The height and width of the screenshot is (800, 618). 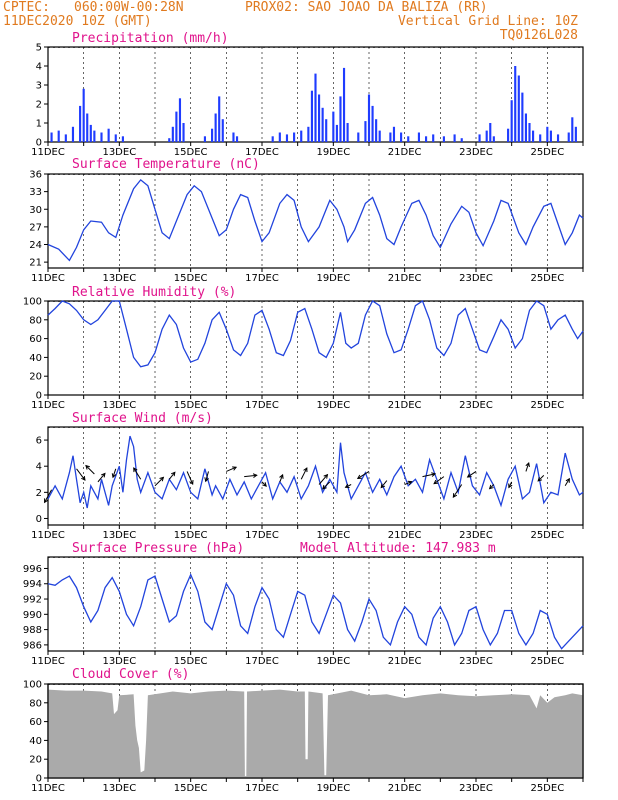 What do you see at coordinates (262, 278) in the screenshot?
I see `temperature-x-tick-label: 17DEC` at bounding box center [262, 278].